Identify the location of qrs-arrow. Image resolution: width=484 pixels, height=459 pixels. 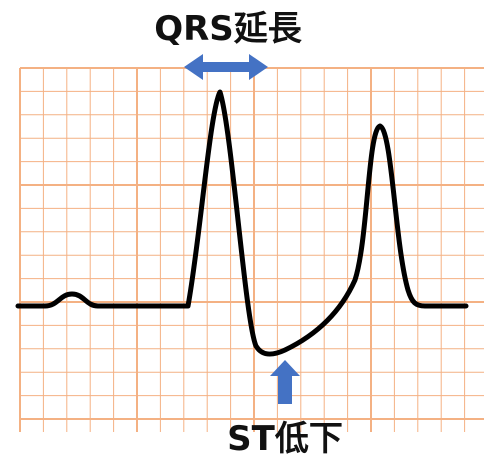
(226, 67).